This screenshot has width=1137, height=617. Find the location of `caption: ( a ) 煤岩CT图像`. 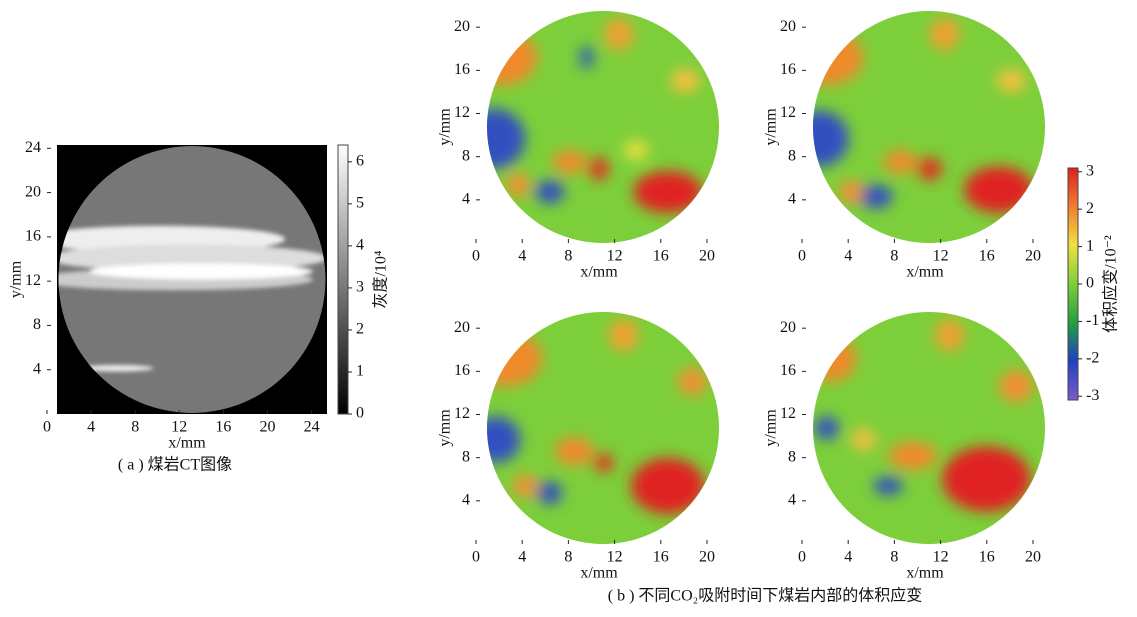

caption: ( a ) 煤岩CT图像 is located at coordinates (175, 465).